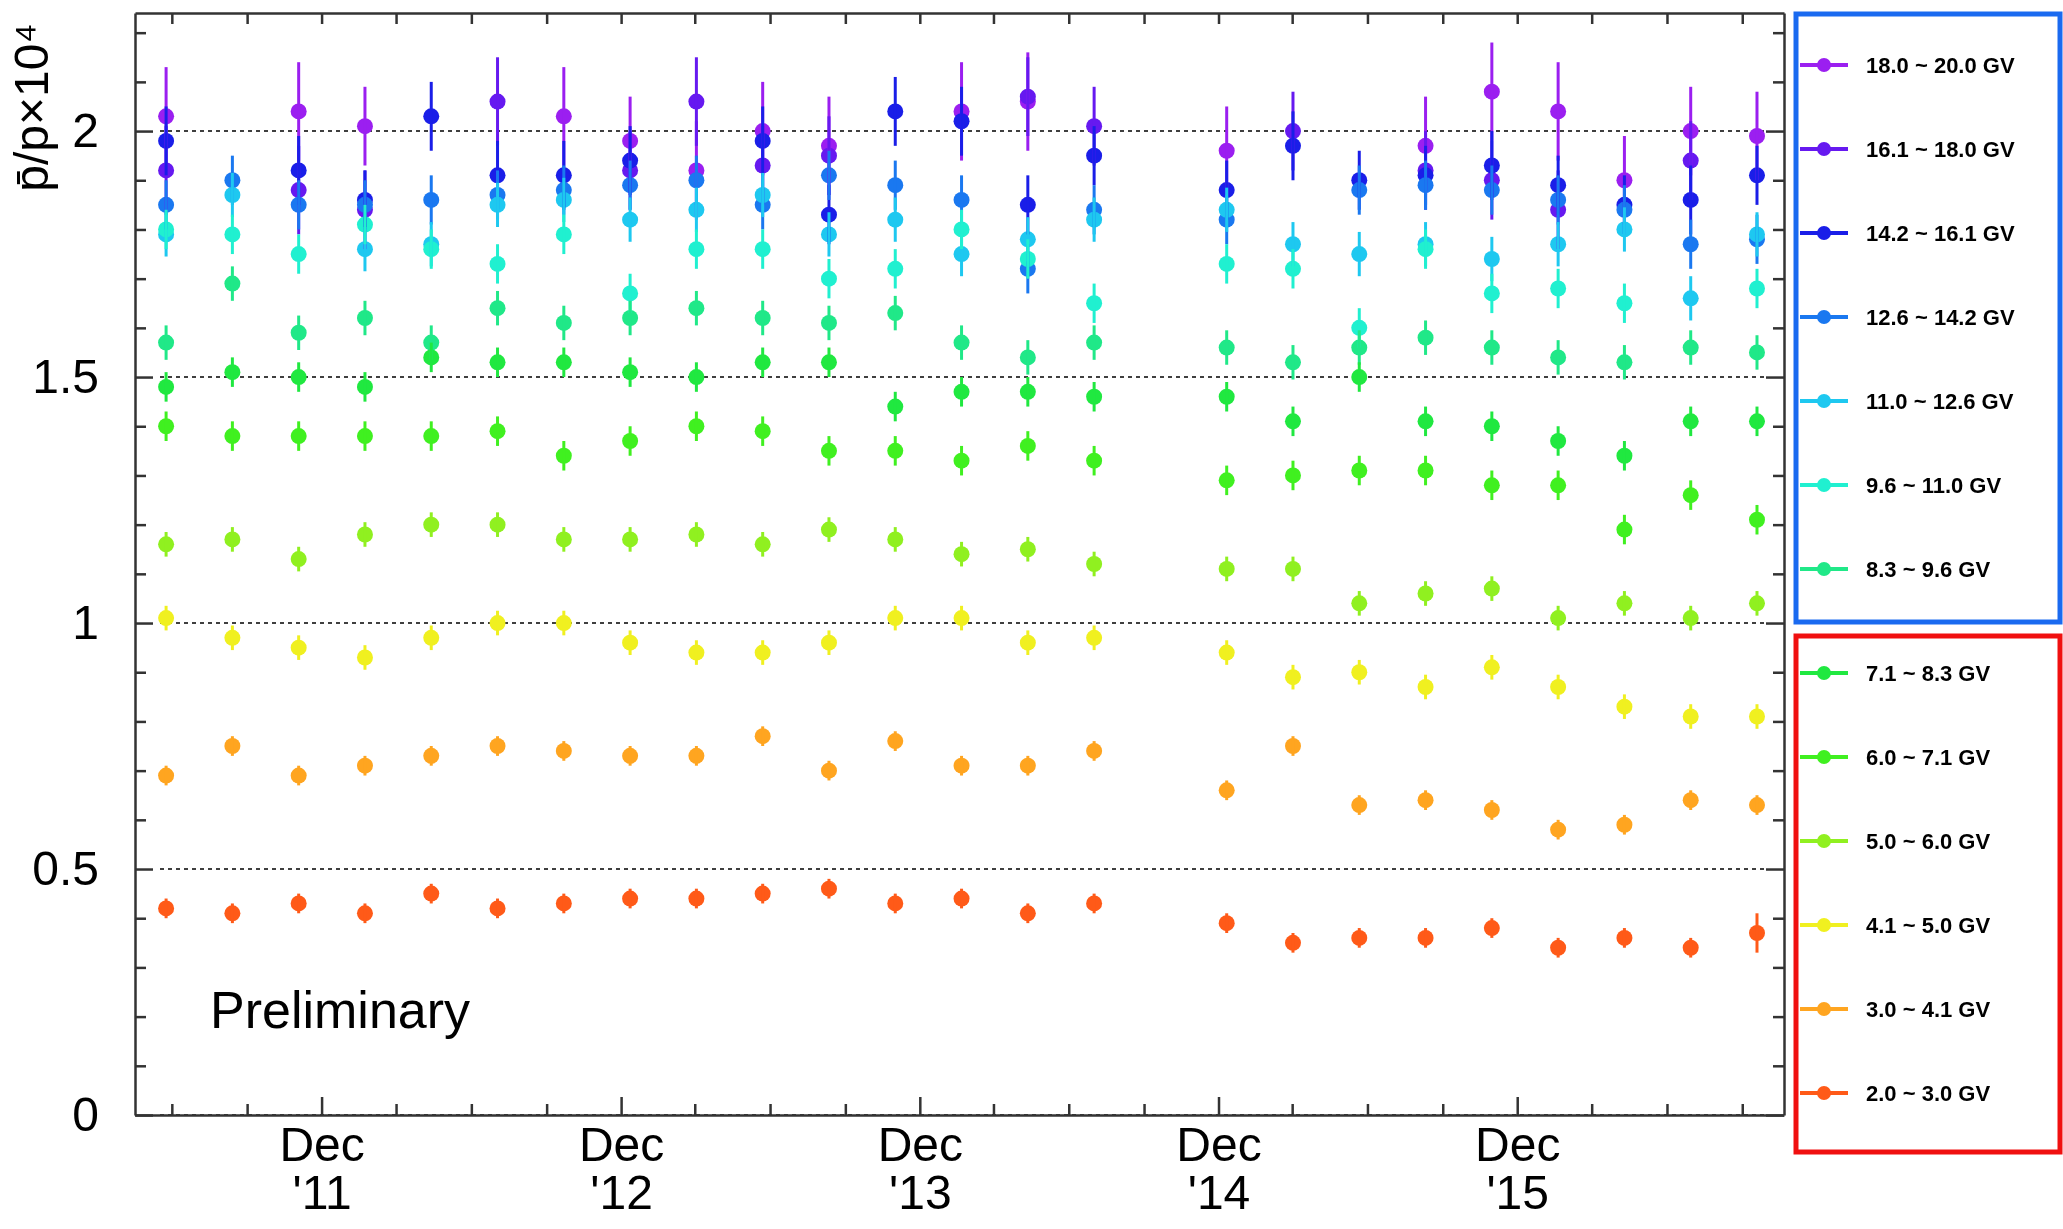  I want to click on legend-label: 8.3 ~ 9.6 GV, so click(1928, 569).